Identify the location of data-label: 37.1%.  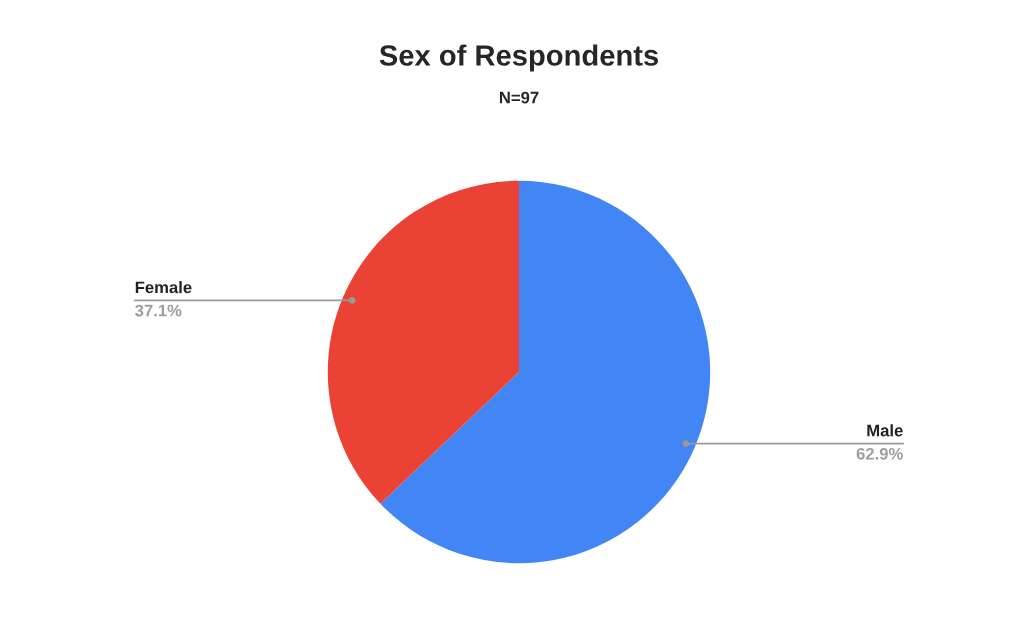
(158, 310).